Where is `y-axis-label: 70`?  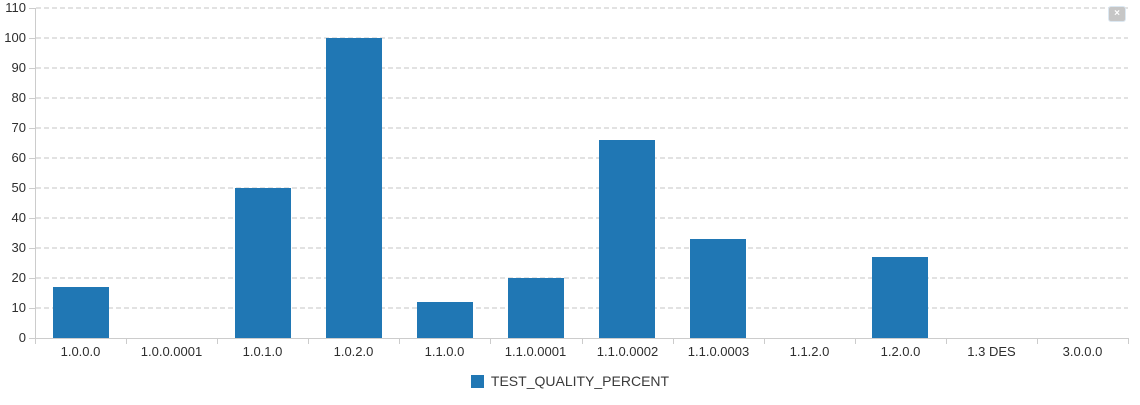 y-axis-label: 70 is located at coordinates (18, 127).